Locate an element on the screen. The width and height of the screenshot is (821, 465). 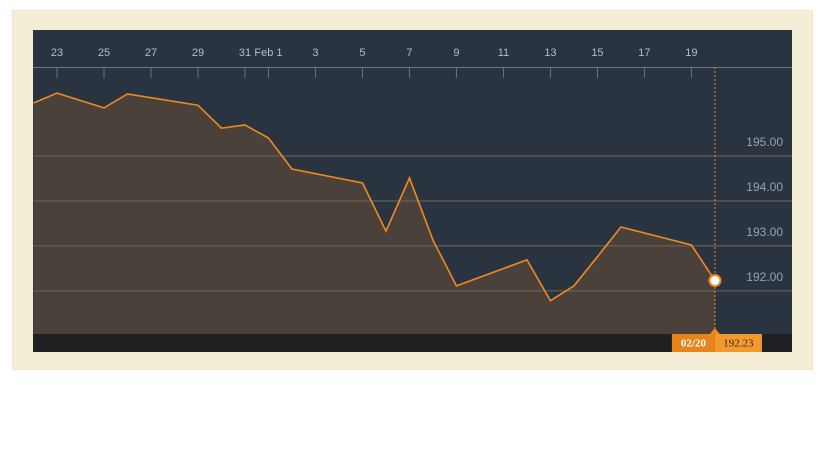
x-tick-label: 15 is located at coordinates (597, 53).